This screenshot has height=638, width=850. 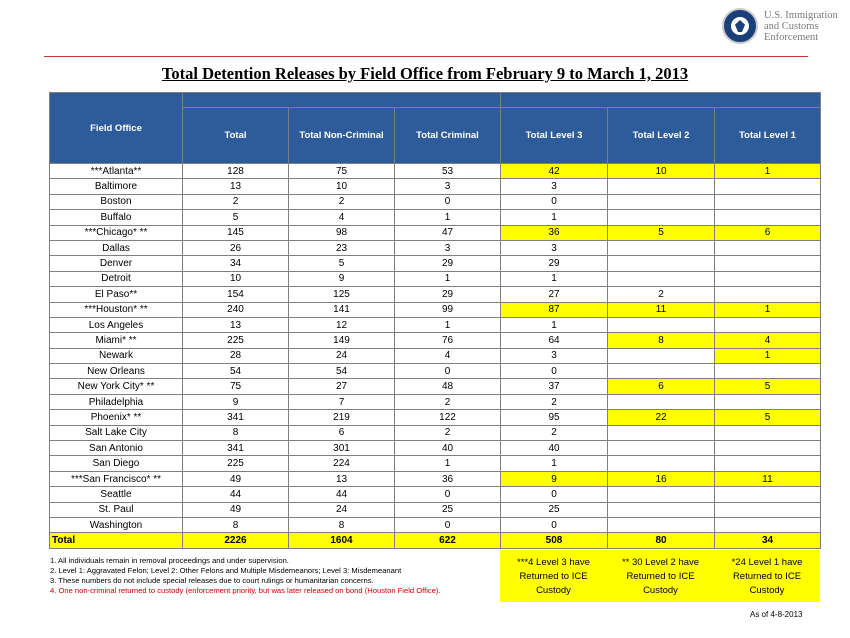 What do you see at coordinates (447, 135) in the screenshot?
I see `header-total-criminal: Total Criminal` at bounding box center [447, 135].